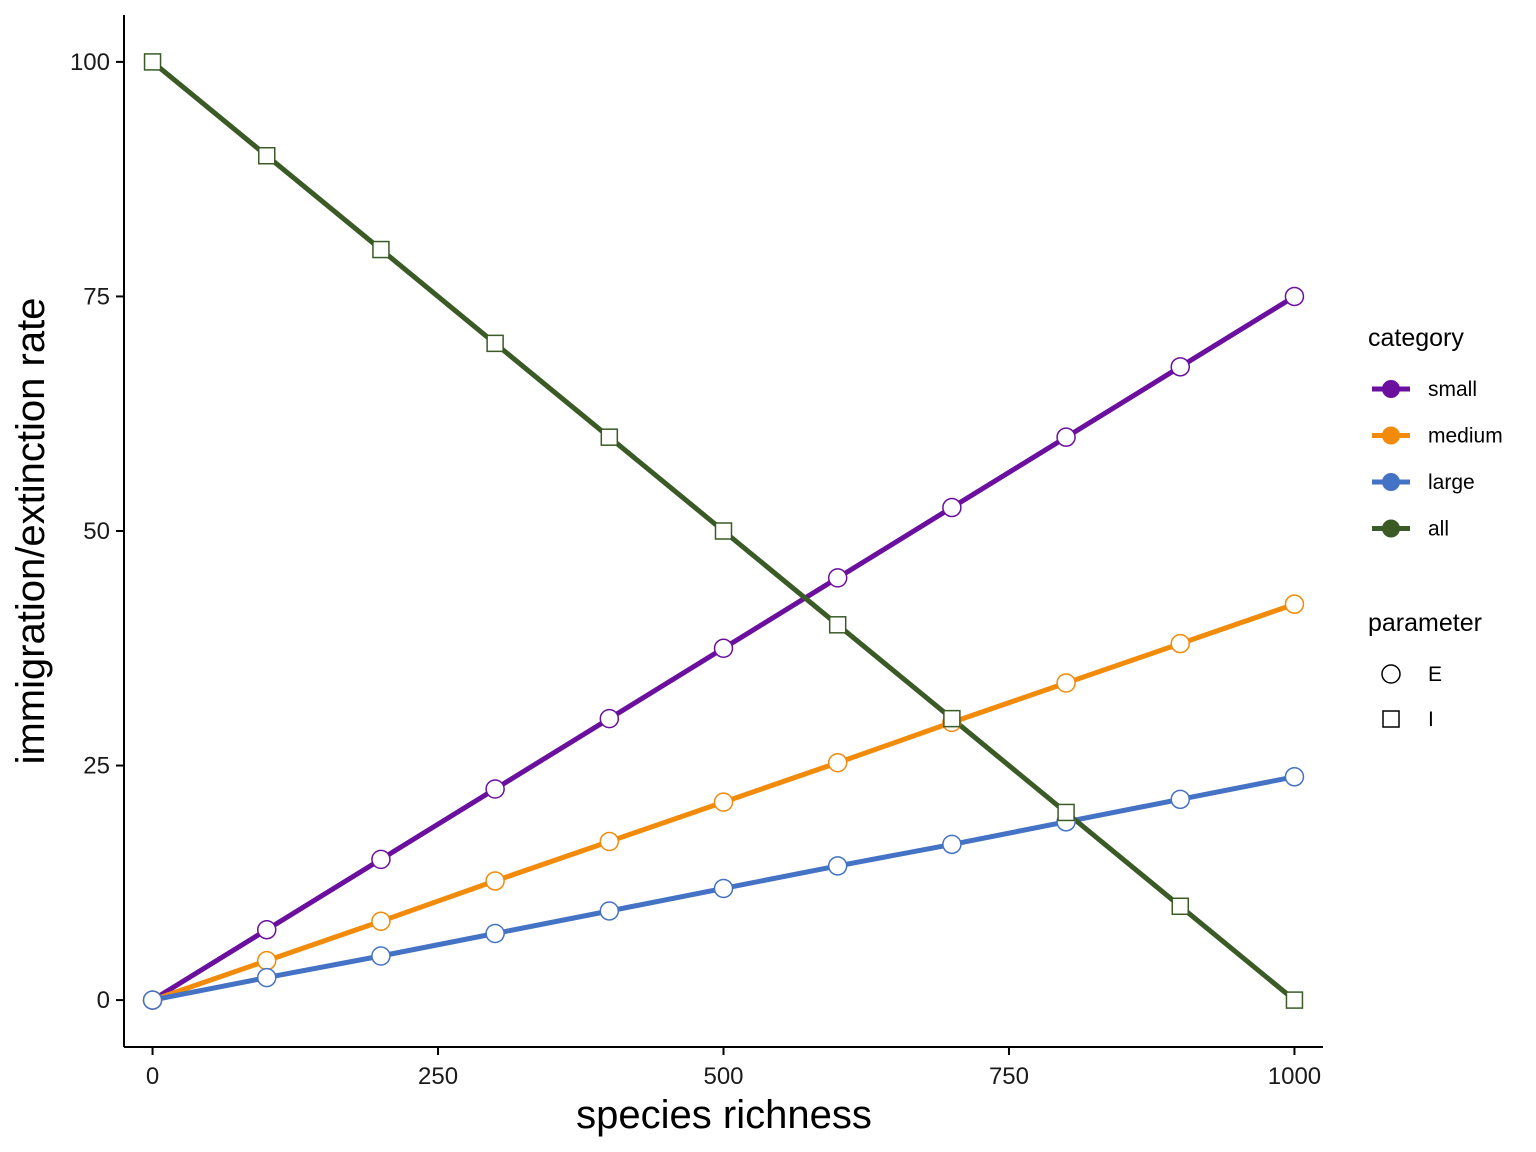 Image resolution: width=1536 pixels, height=1152 pixels. I want to click on legend-category-title: category, so click(1416, 338).